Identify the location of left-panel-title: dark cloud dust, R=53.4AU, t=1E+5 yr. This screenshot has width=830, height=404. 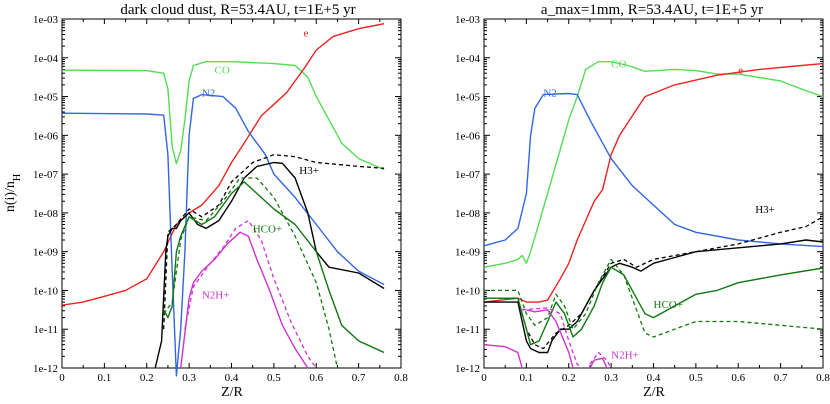
(237, 10).